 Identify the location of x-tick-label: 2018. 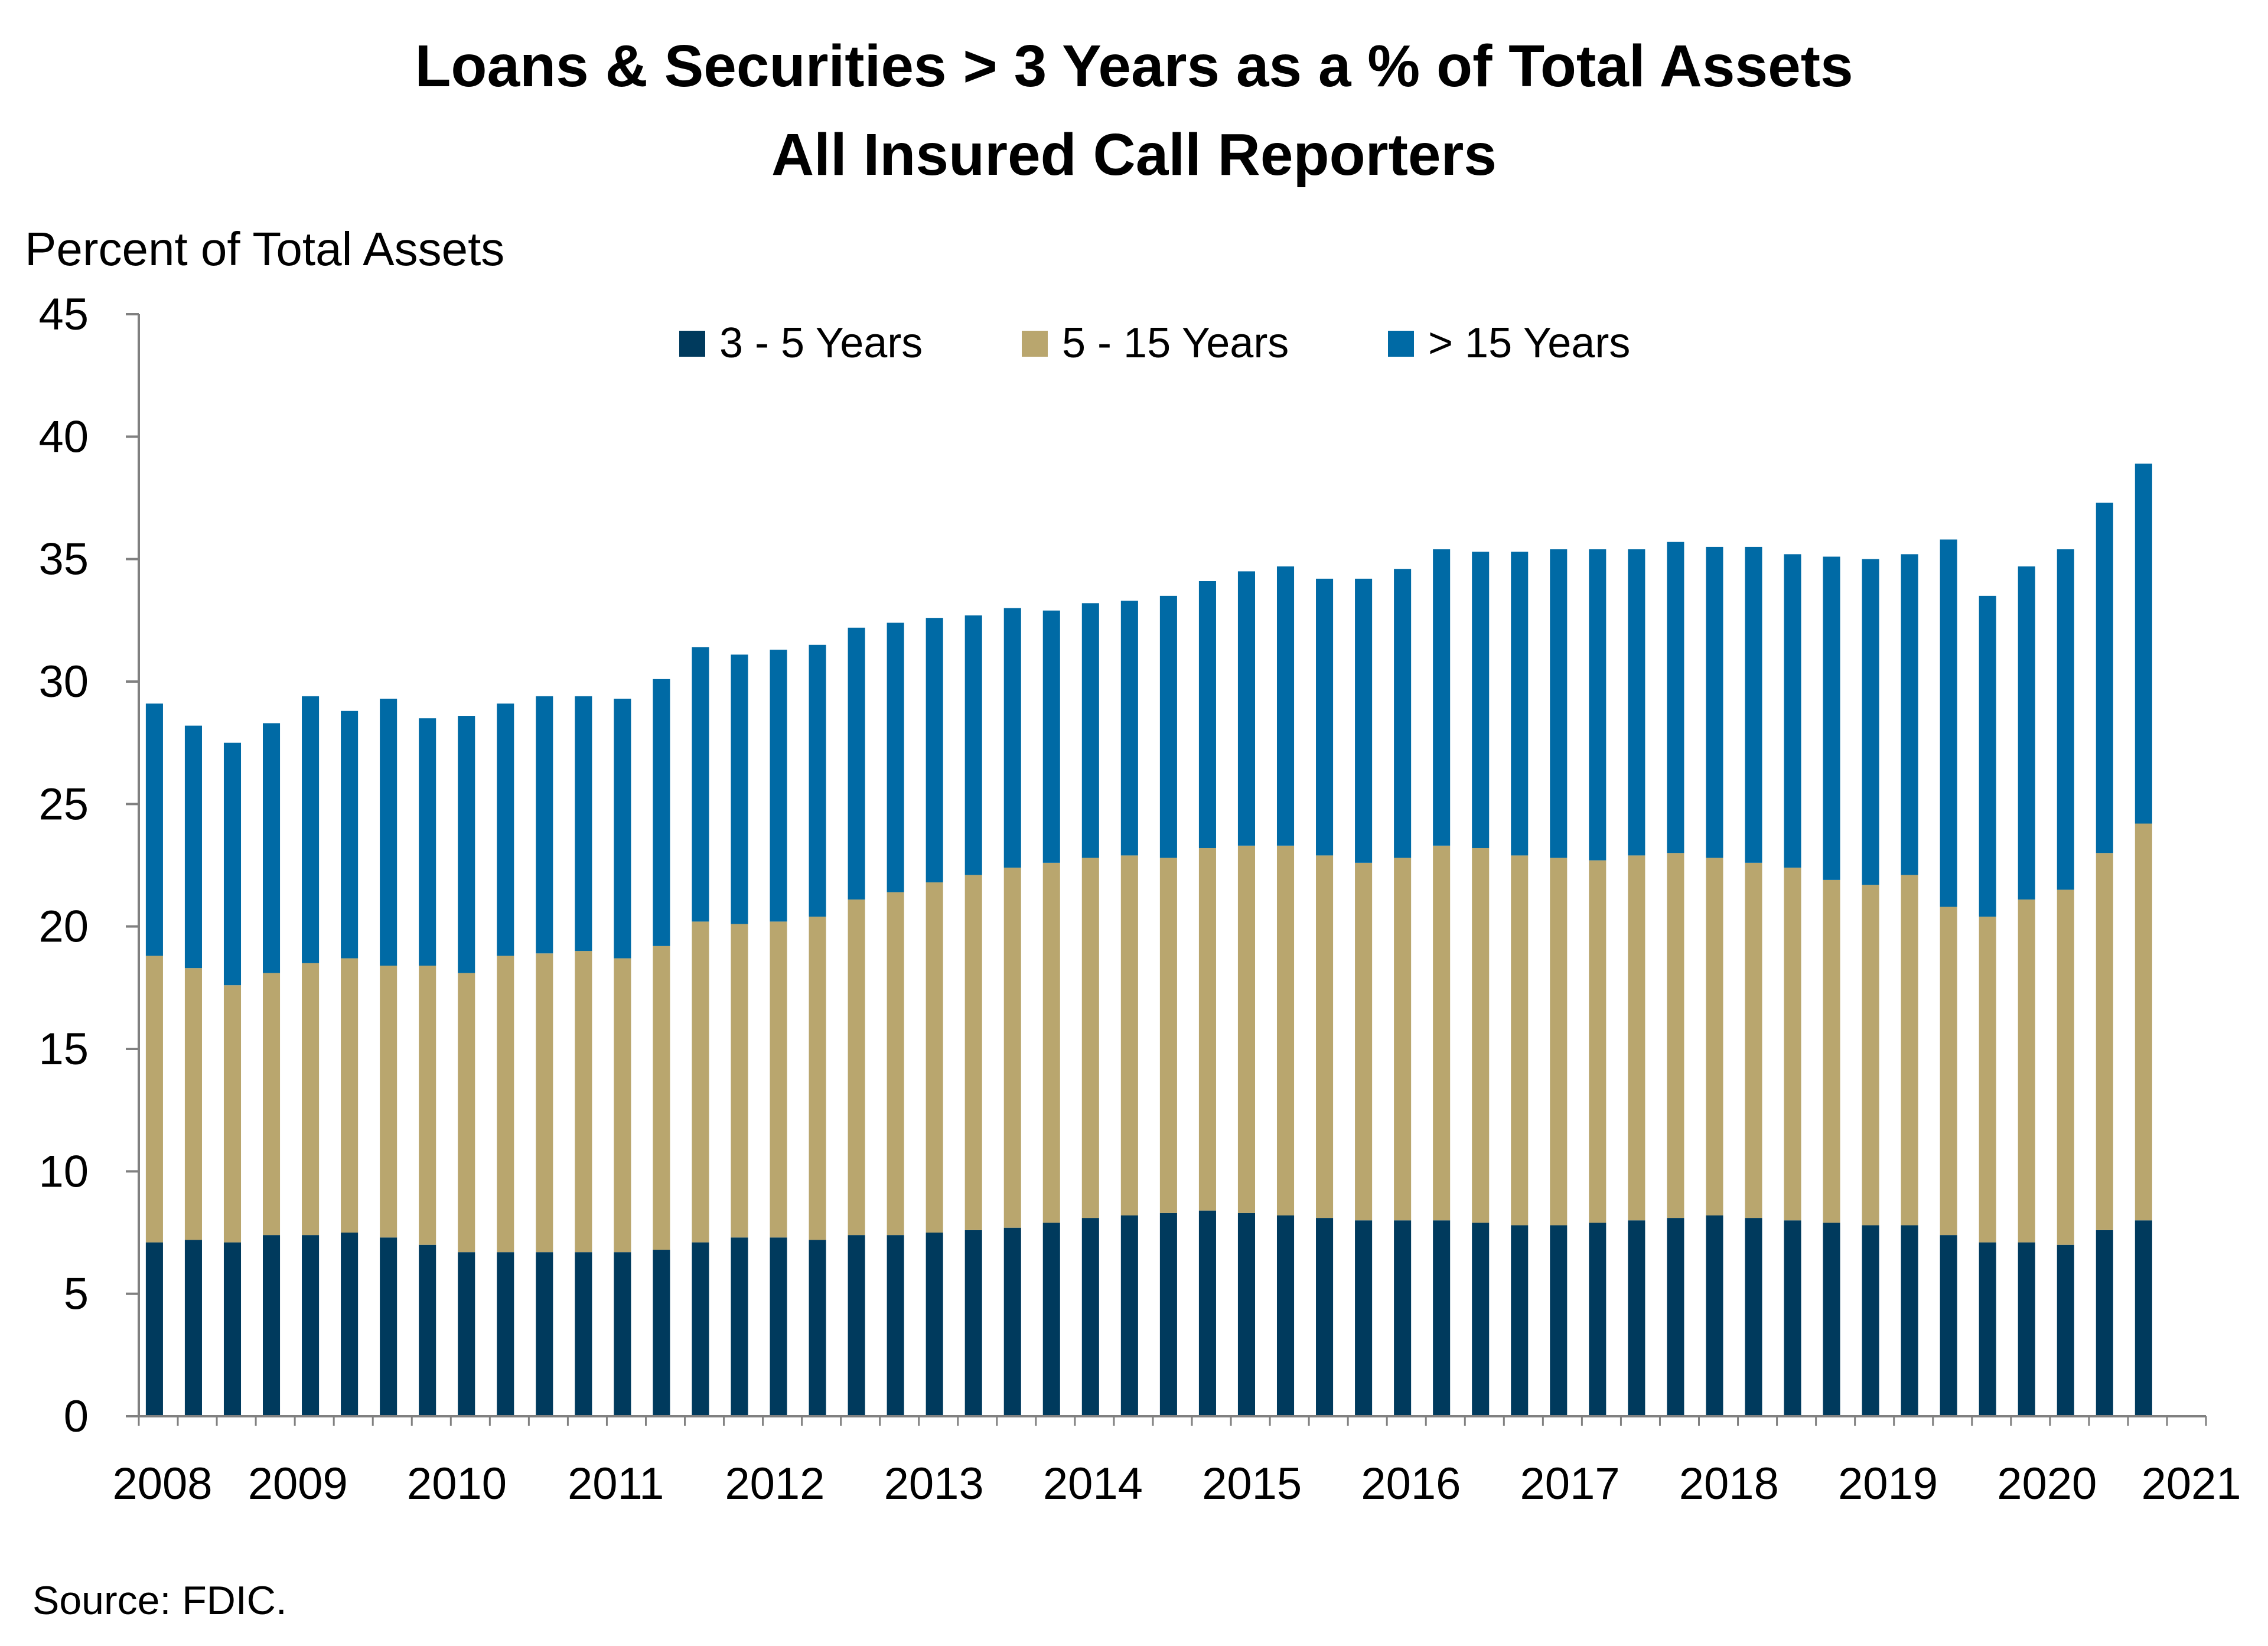
(1729, 1484).